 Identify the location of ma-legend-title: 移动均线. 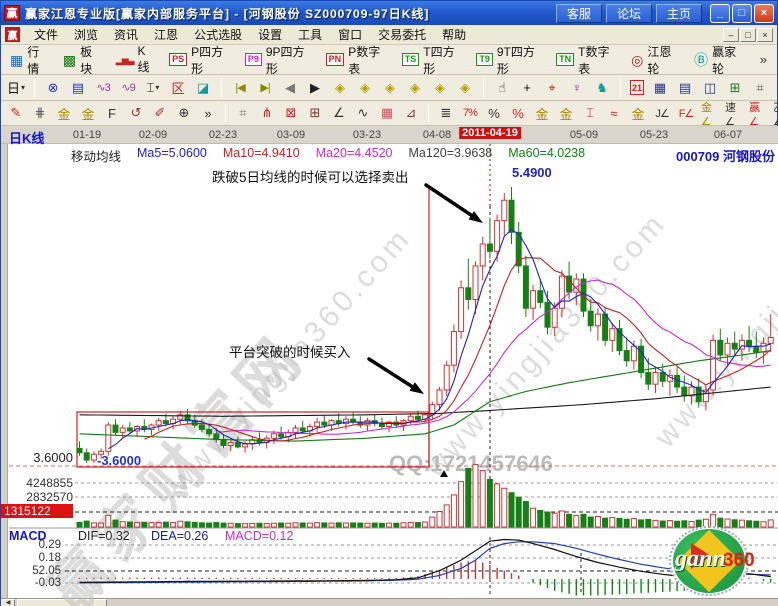
(96, 157).